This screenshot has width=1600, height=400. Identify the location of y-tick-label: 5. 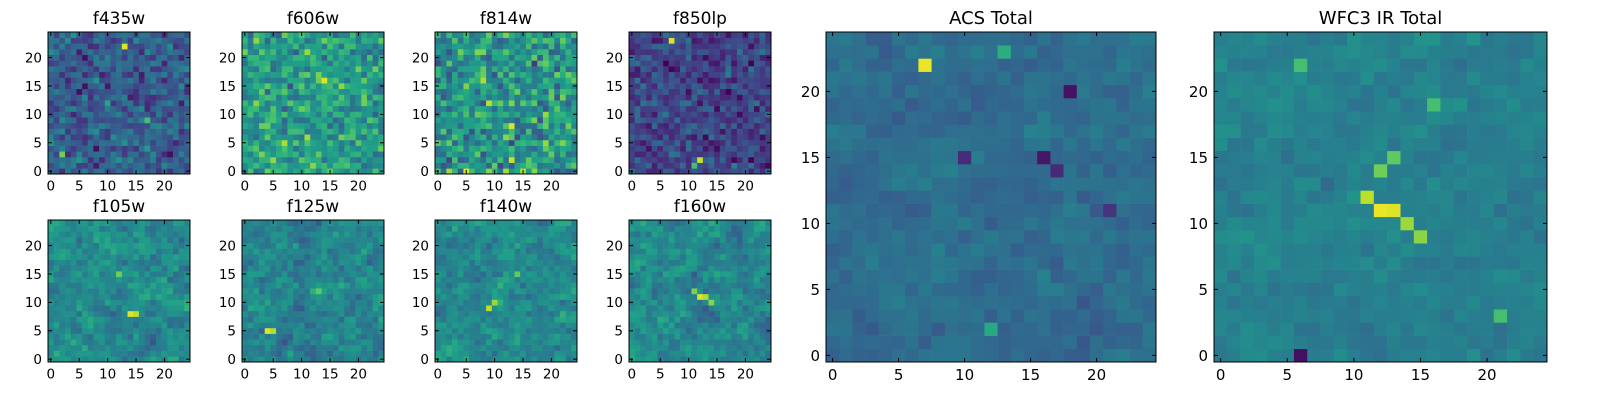
(424, 144).